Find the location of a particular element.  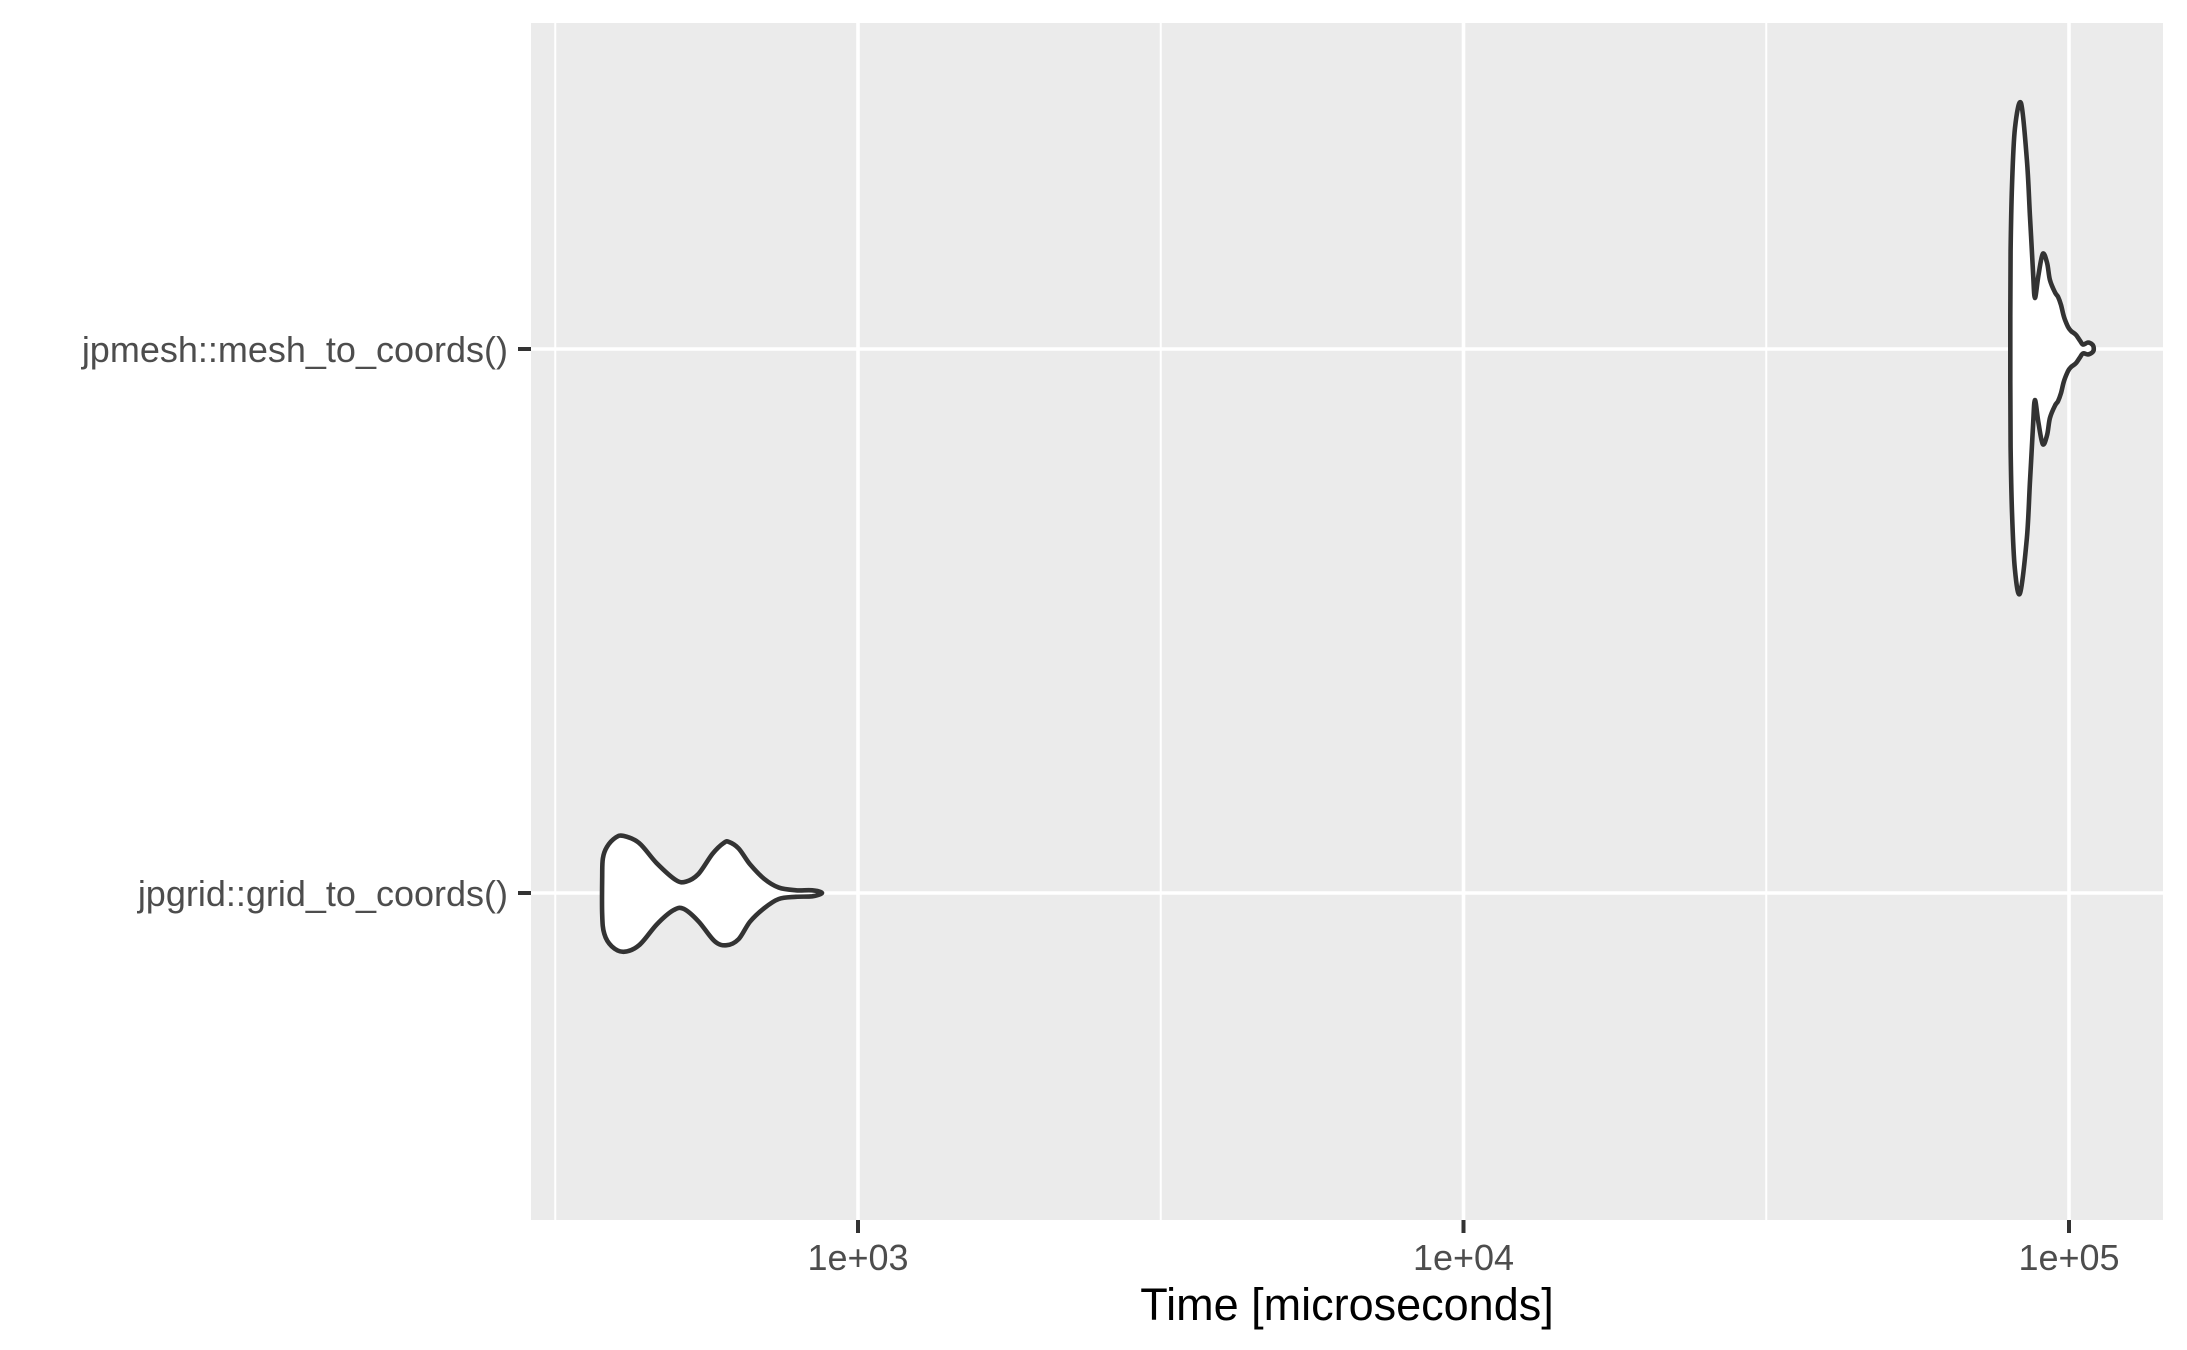

x-axis-tick-label: 1e+05 is located at coordinates (2069, 1257).